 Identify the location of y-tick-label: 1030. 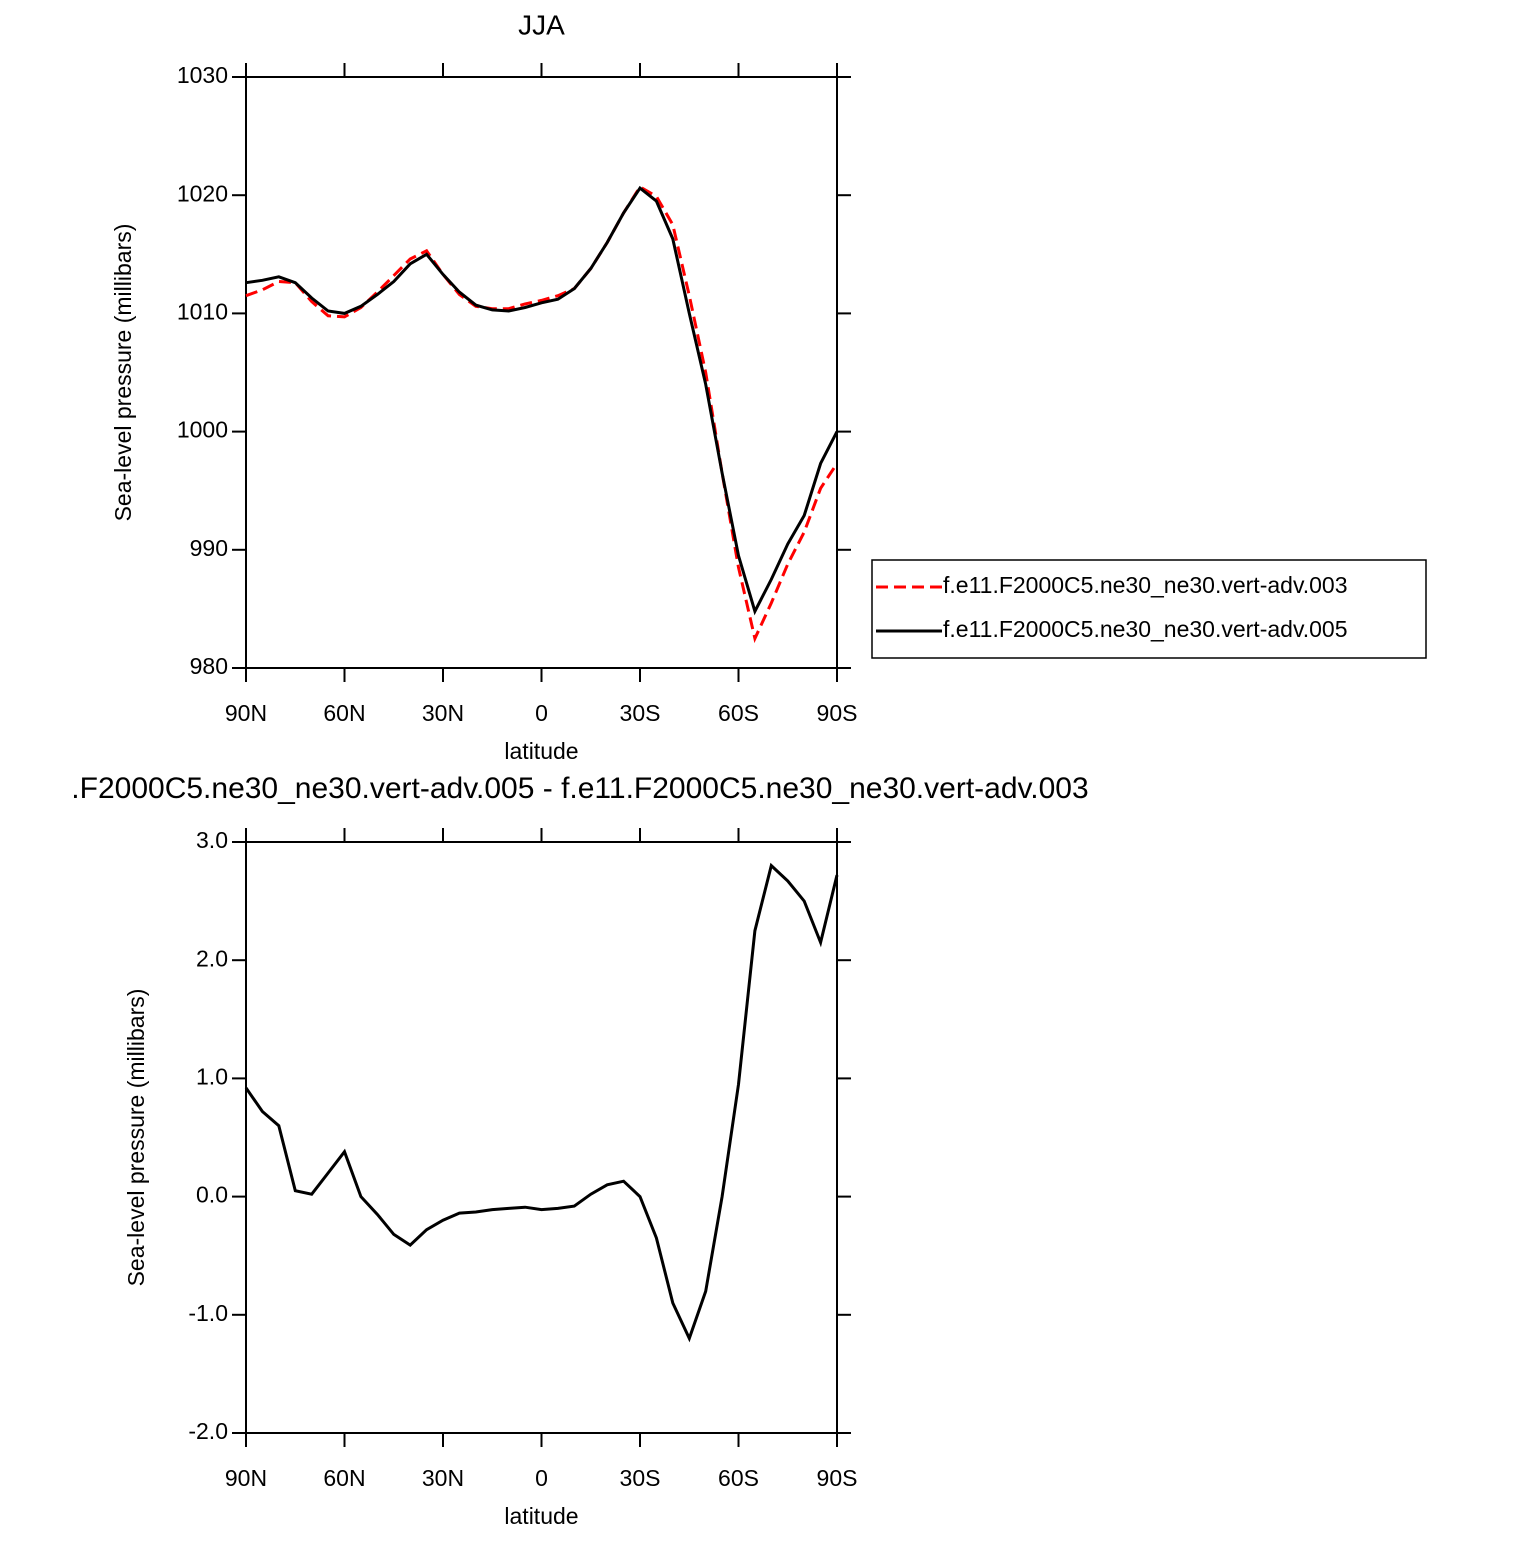
(202, 75).